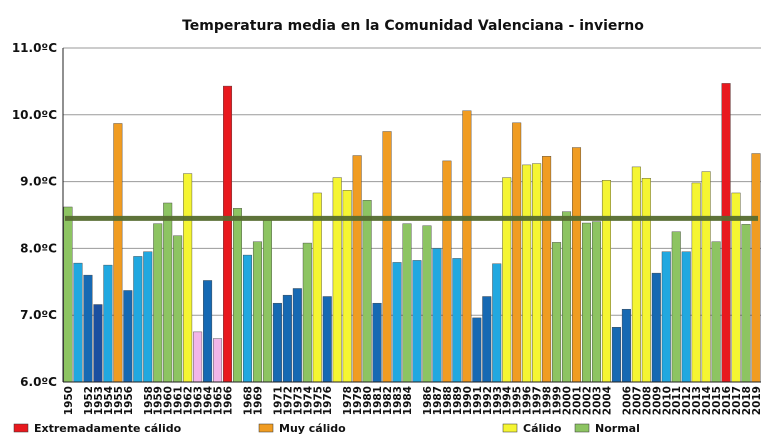 Image resolution: width=768 pixels, height=439 pixels. Describe the element at coordinates (542, 428) in the screenshot. I see `legend-label: Cálido` at that location.